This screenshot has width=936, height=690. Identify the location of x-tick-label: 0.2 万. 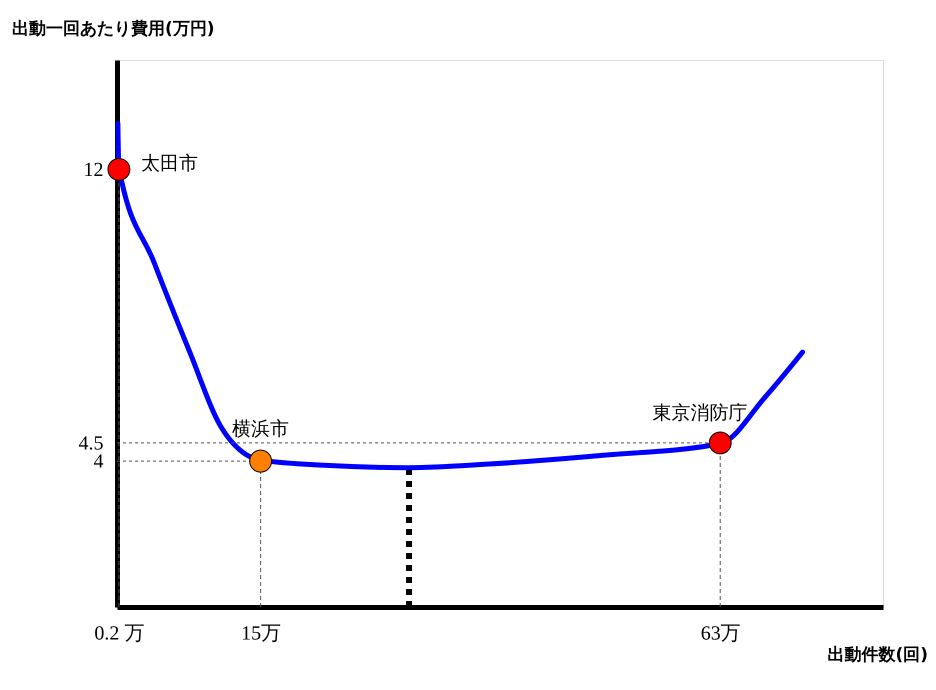
(119, 633).